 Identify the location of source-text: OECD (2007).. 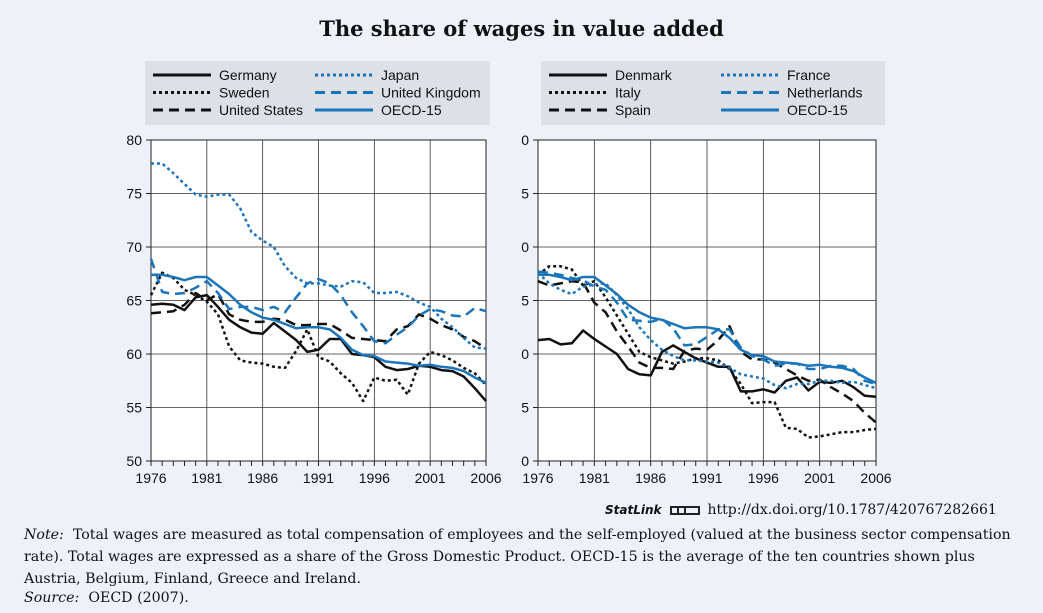
(138, 598).